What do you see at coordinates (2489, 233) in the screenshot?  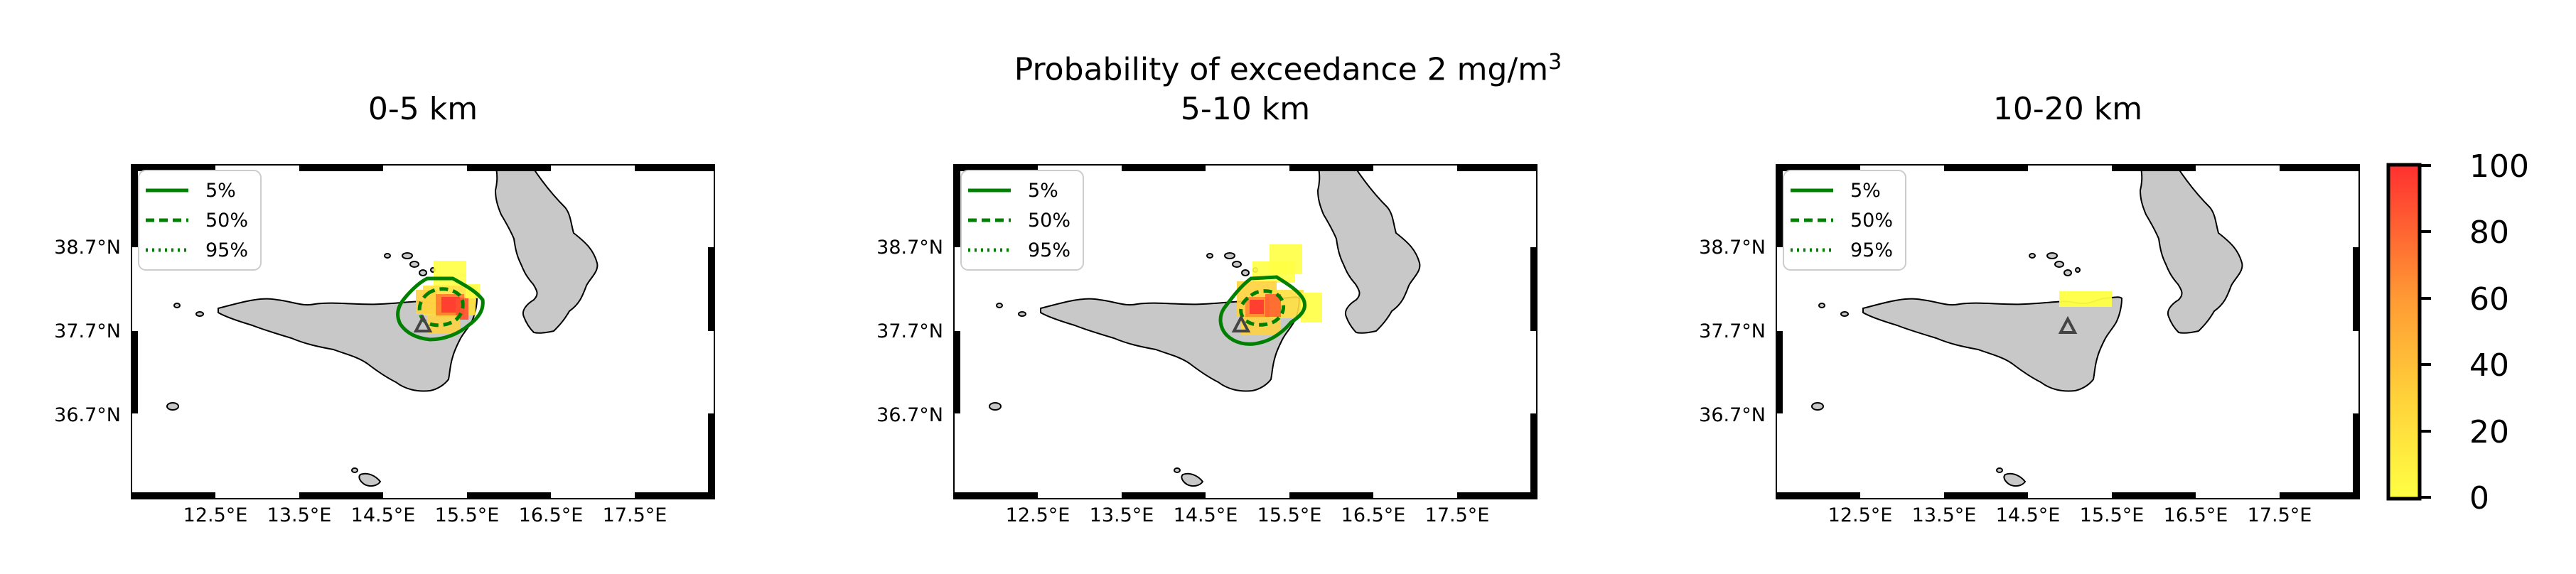 I see `colorbar-tick-80: 80` at bounding box center [2489, 233].